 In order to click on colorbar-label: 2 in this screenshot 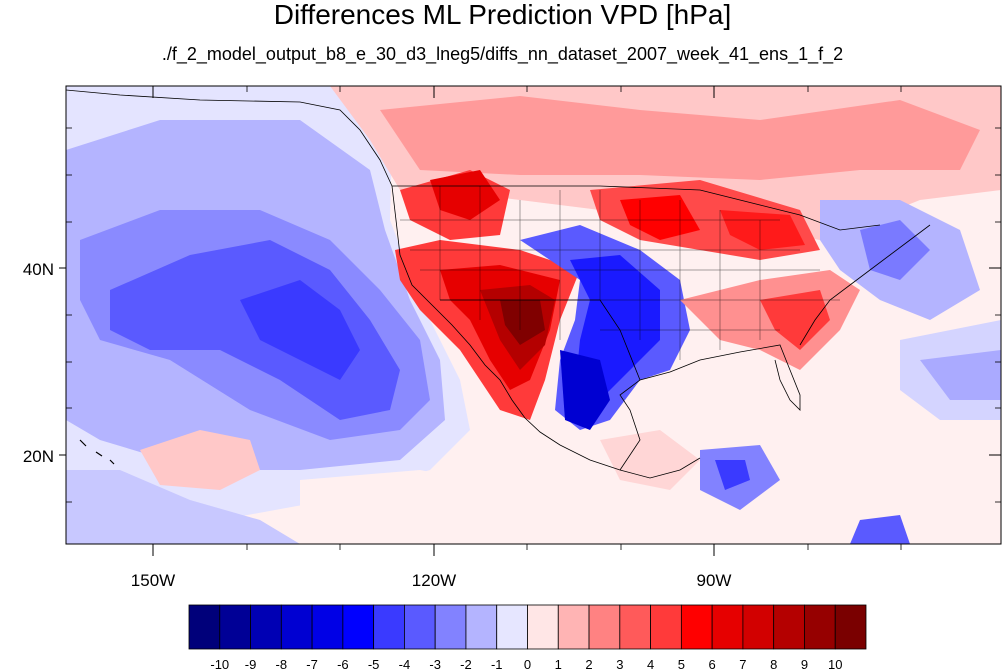, I will do `click(588, 664)`.